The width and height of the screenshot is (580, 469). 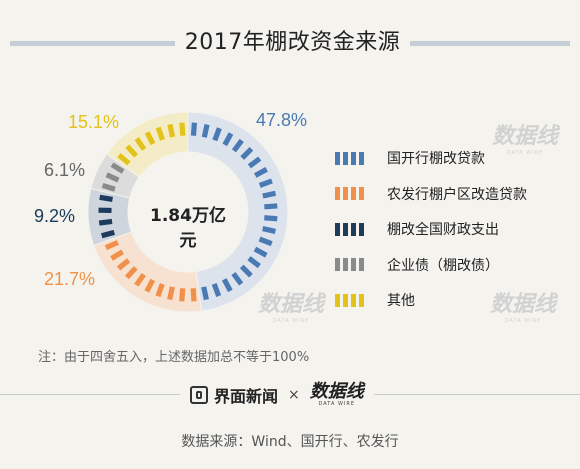 What do you see at coordinates (431, 300) in the screenshot?
I see `legend-item-4: 其他` at bounding box center [431, 300].